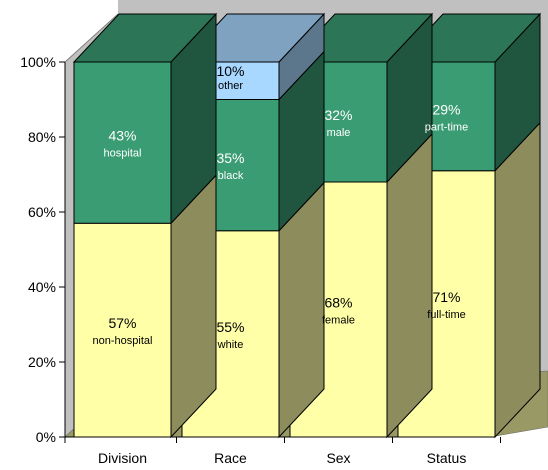  What do you see at coordinates (230, 458) in the screenshot?
I see `x-tick-label: Race` at bounding box center [230, 458].